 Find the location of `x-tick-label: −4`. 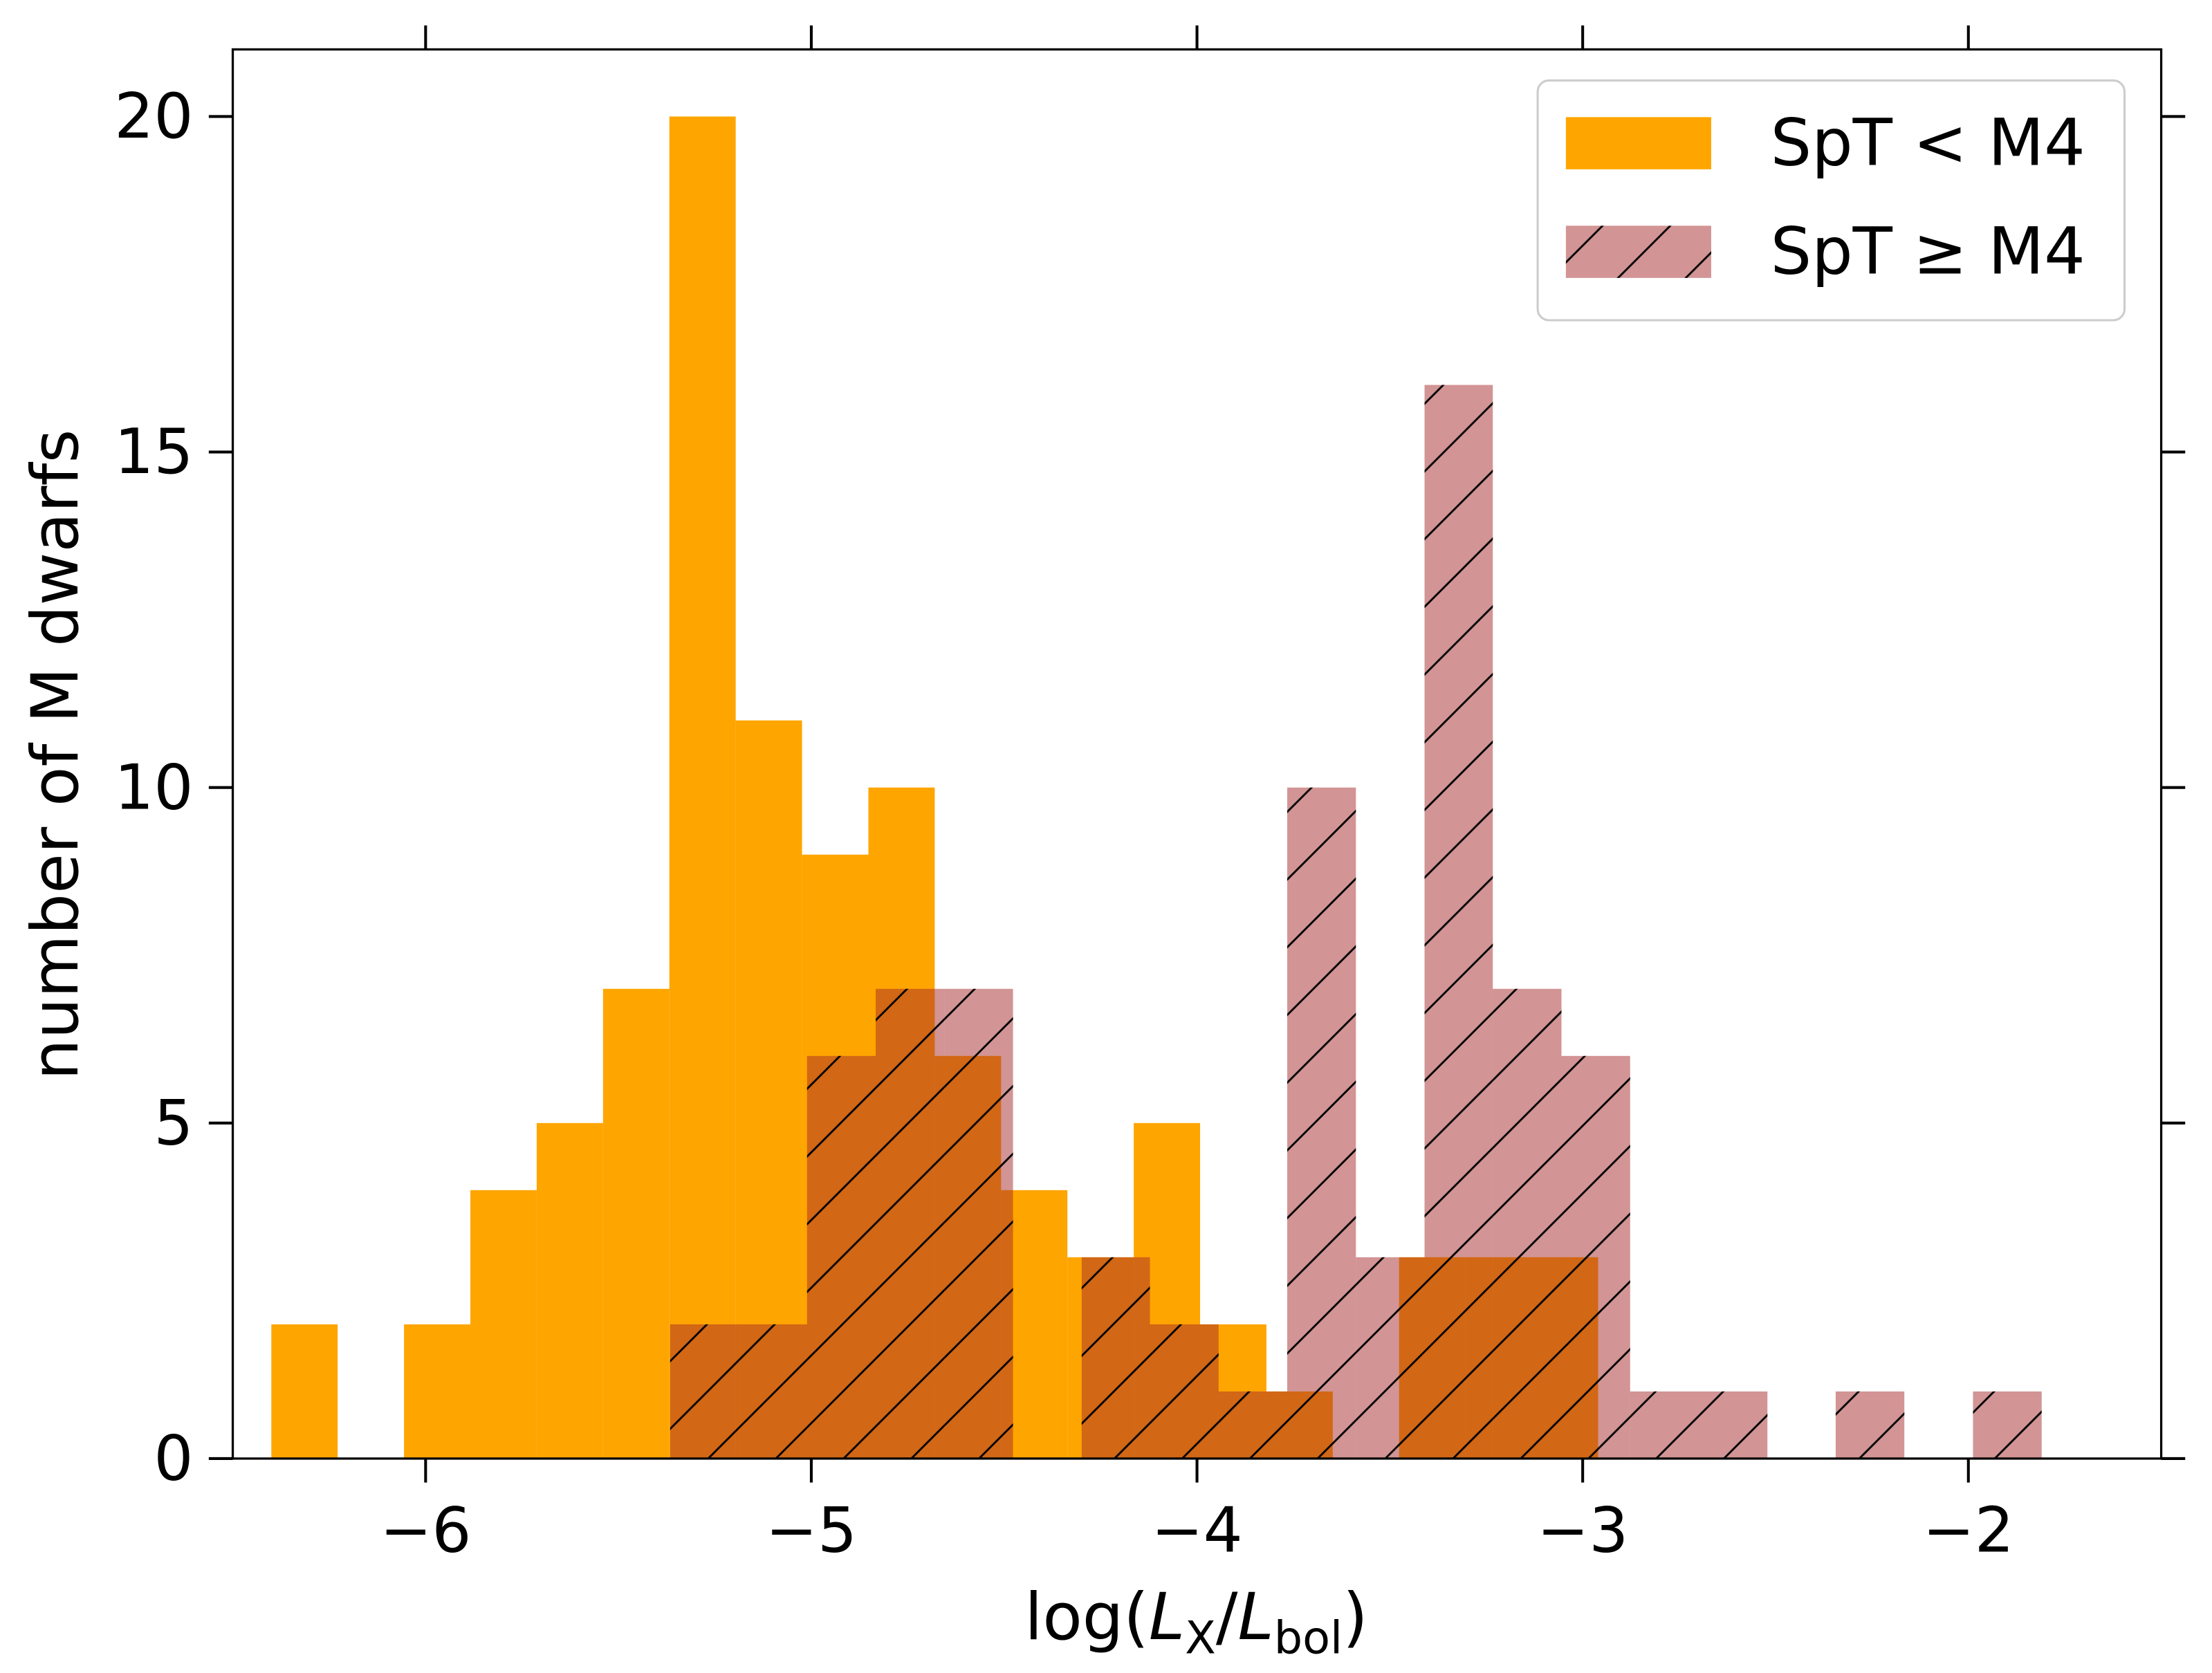

x-tick-label: −4 is located at coordinates (1196, 1531).